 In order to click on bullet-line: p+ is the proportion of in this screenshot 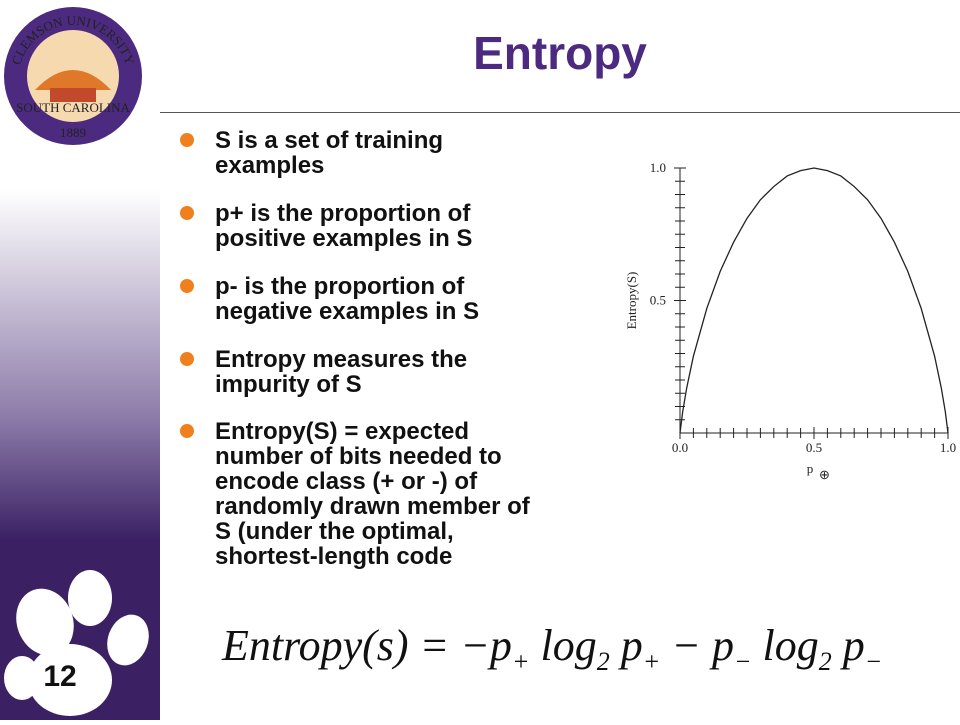, I will do `click(343, 213)`.